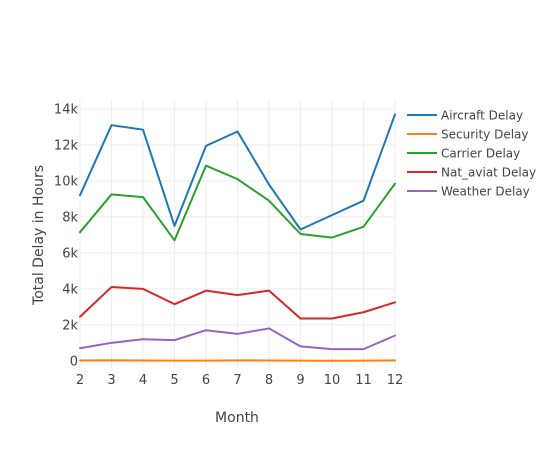 Image resolution: width=555 pixels, height=454 pixels. Describe the element at coordinates (80, 380) in the screenshot. I see `x-tick-label: 2` at that location.